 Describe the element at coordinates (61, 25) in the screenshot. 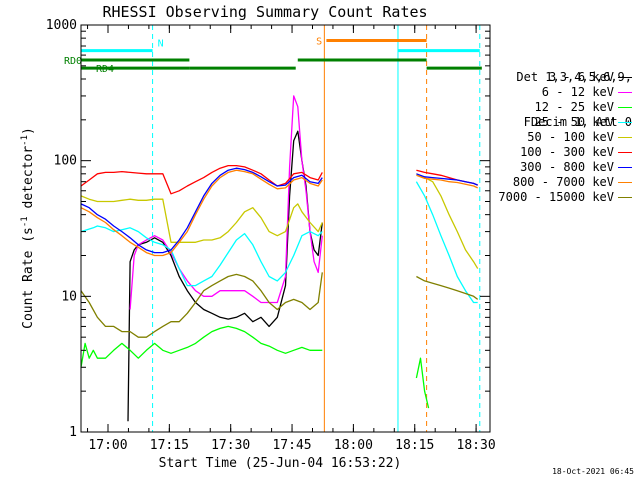

I see `y-tick-label-4: 1000` at that location.